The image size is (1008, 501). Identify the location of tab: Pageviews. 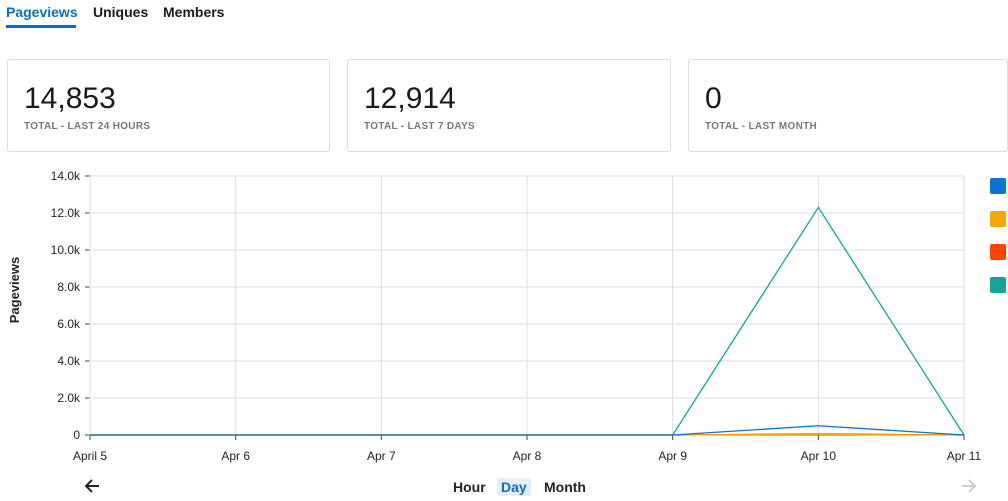
(42, 12).